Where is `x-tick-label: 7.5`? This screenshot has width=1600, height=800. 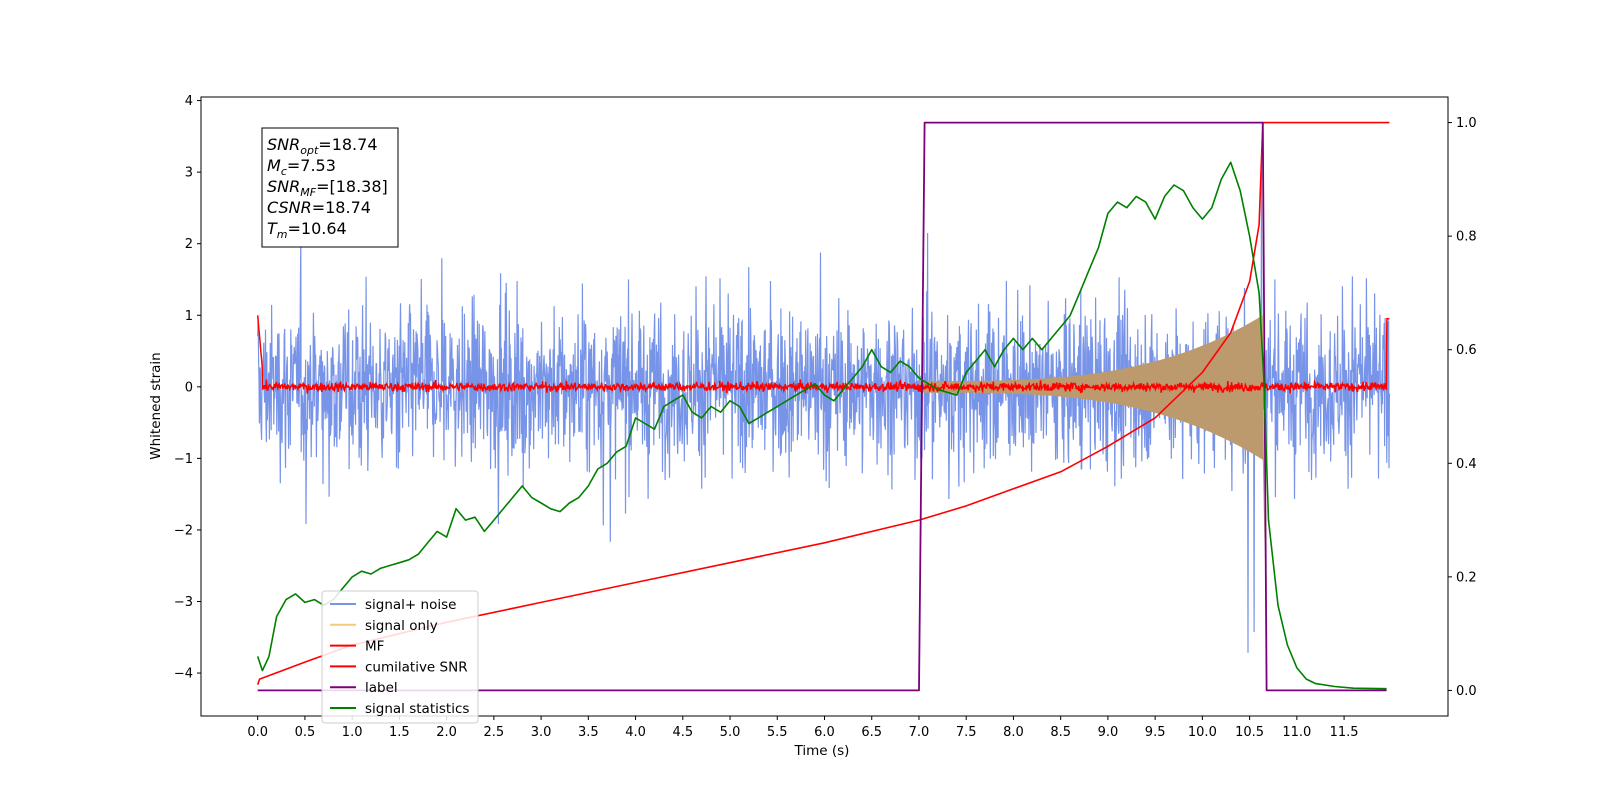 x-tick-label: 7.5 is located at coordinates (966, 732).